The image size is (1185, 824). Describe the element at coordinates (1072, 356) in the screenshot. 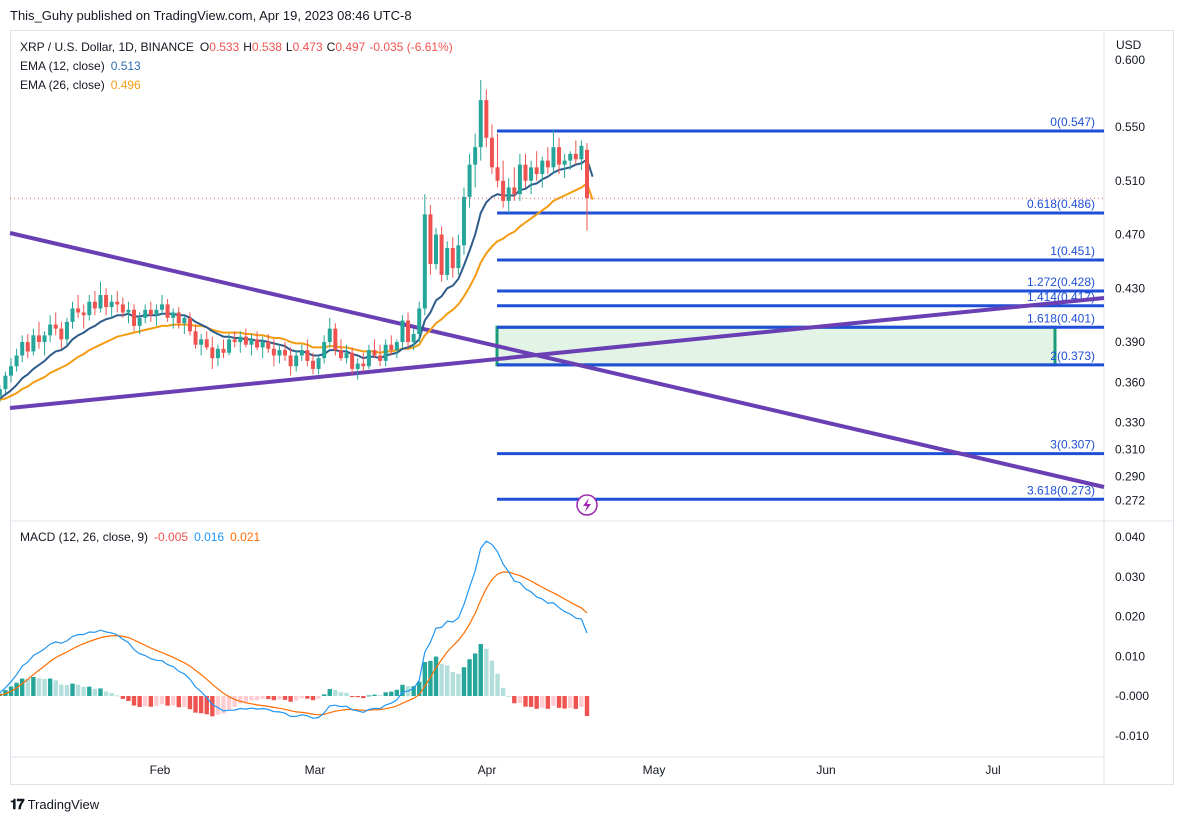

I see `fib-level-label: 2(0.373)` at that location.